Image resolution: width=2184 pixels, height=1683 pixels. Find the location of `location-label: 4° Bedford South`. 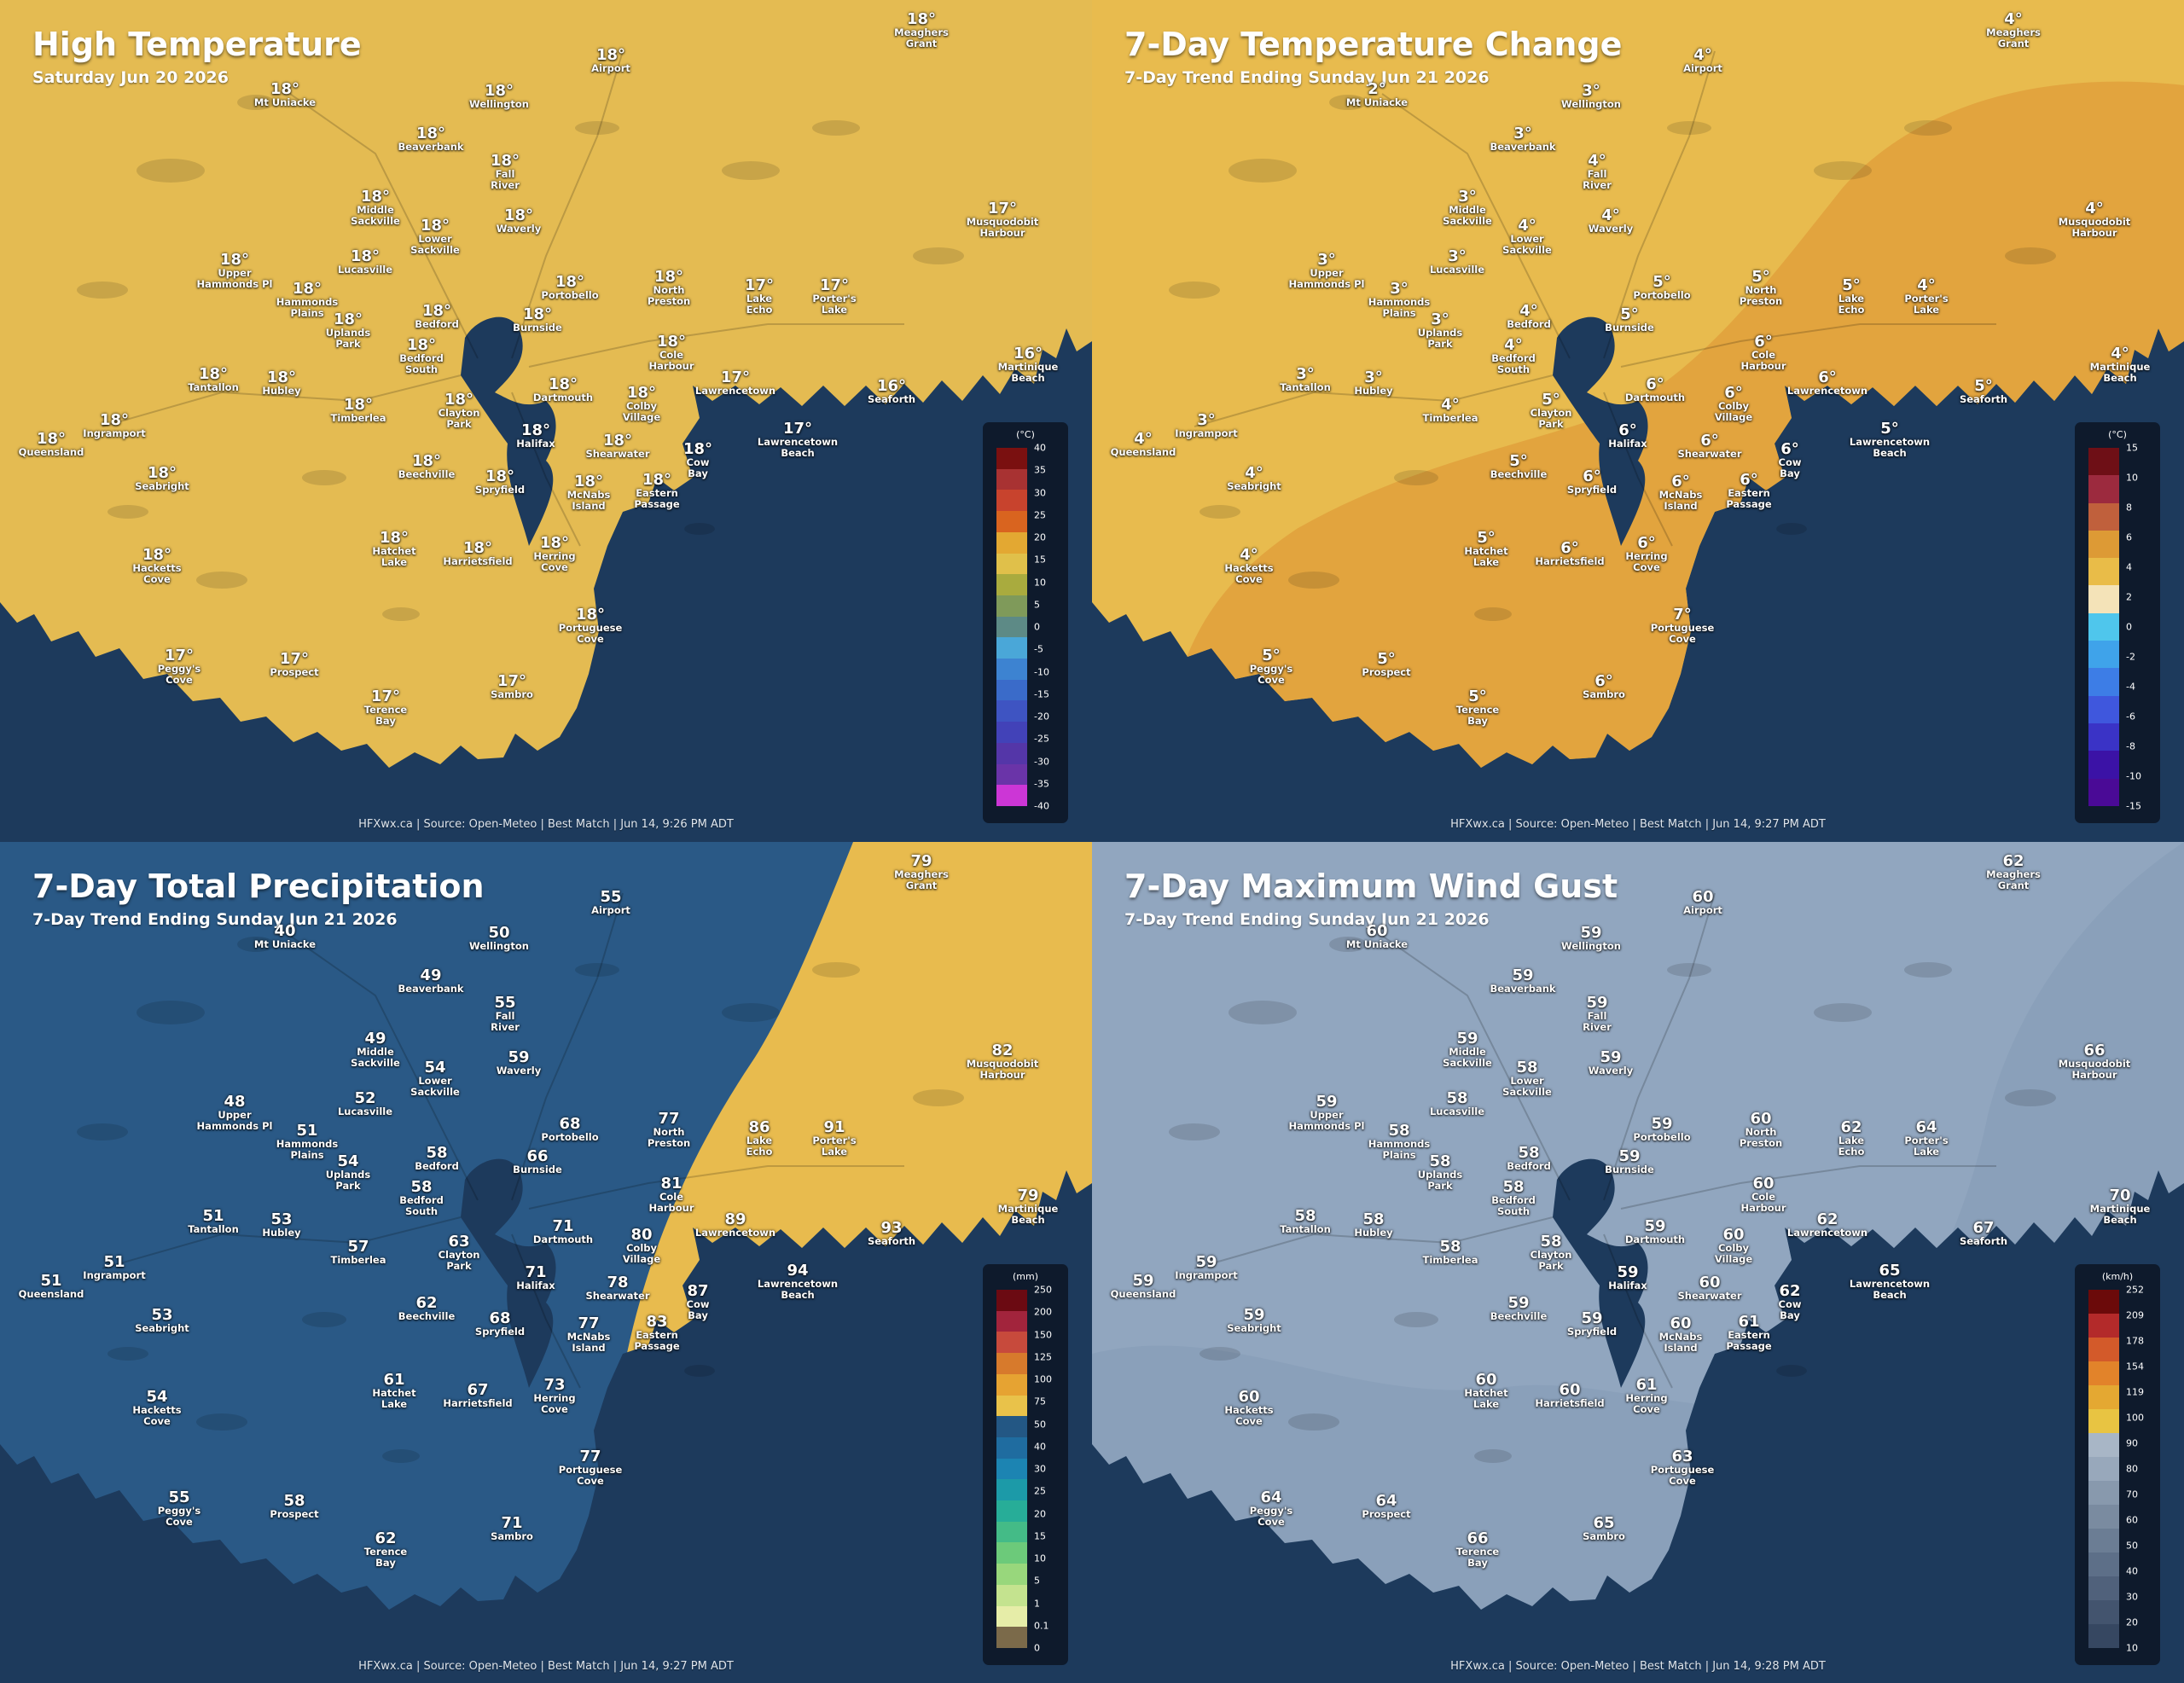

location-label: 4° Bedford South is located at coordinates (1514, 356).